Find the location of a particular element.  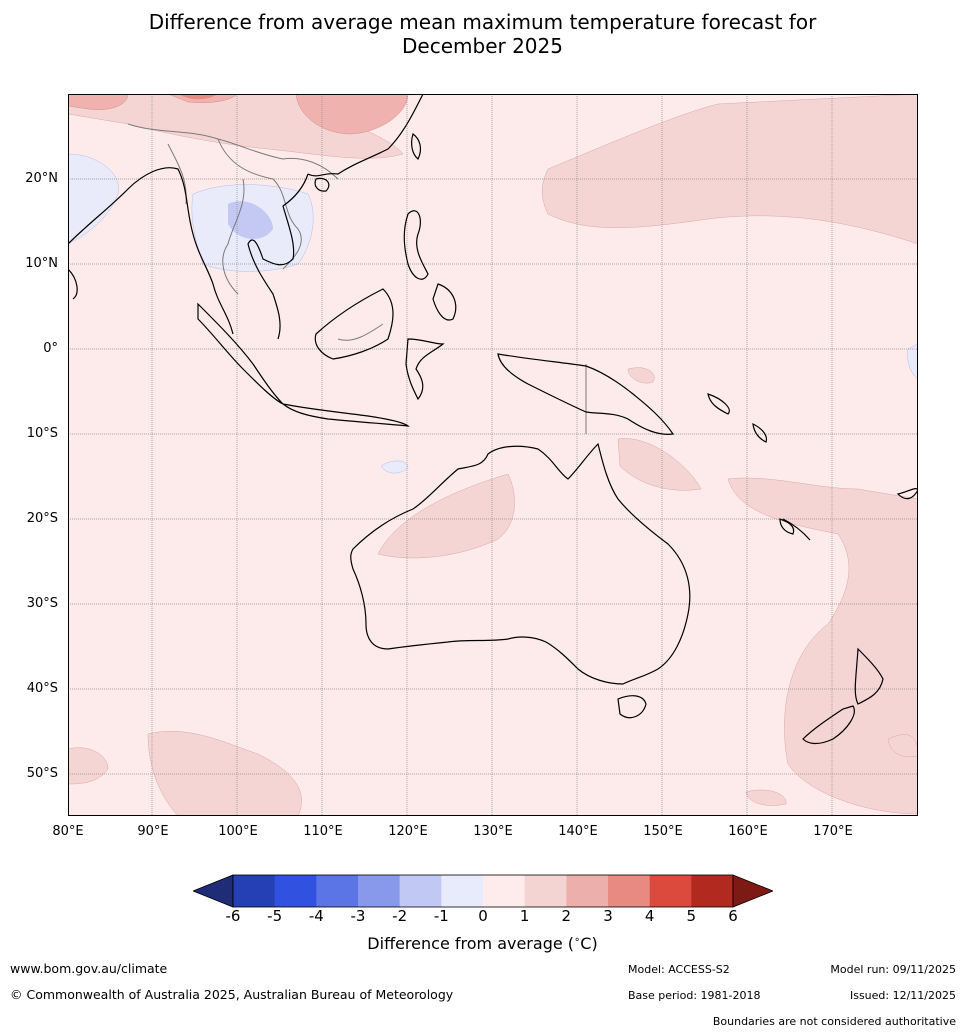

colorbar-tick-label: 5 is located at coordinates (691, 916).